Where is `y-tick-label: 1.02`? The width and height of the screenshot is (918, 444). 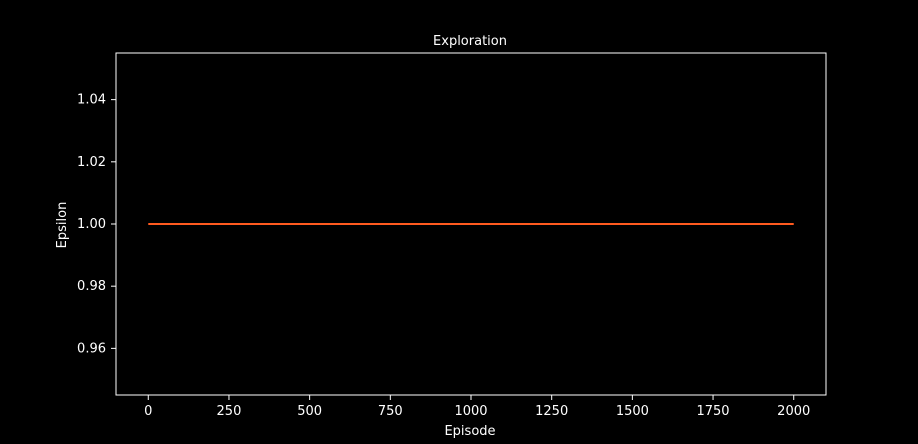
y-tick-label: 1.02 is located at coordinates (91, 162).